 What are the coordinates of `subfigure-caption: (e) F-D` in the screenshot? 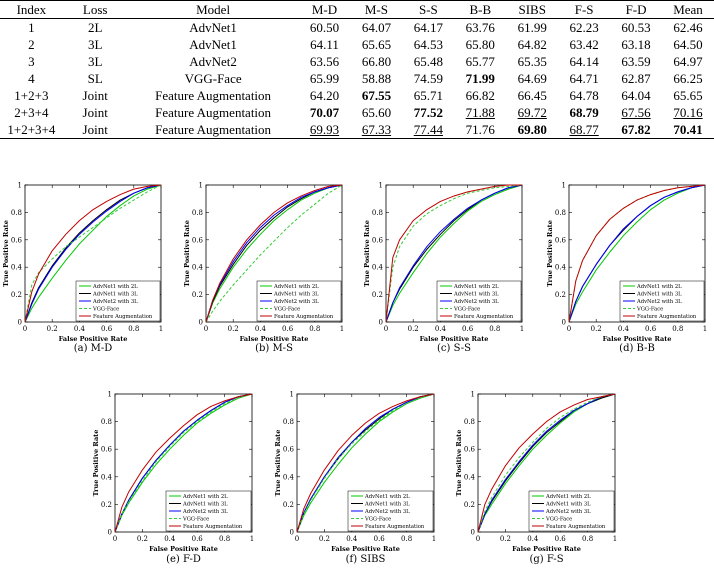 It's located at (183, 559).